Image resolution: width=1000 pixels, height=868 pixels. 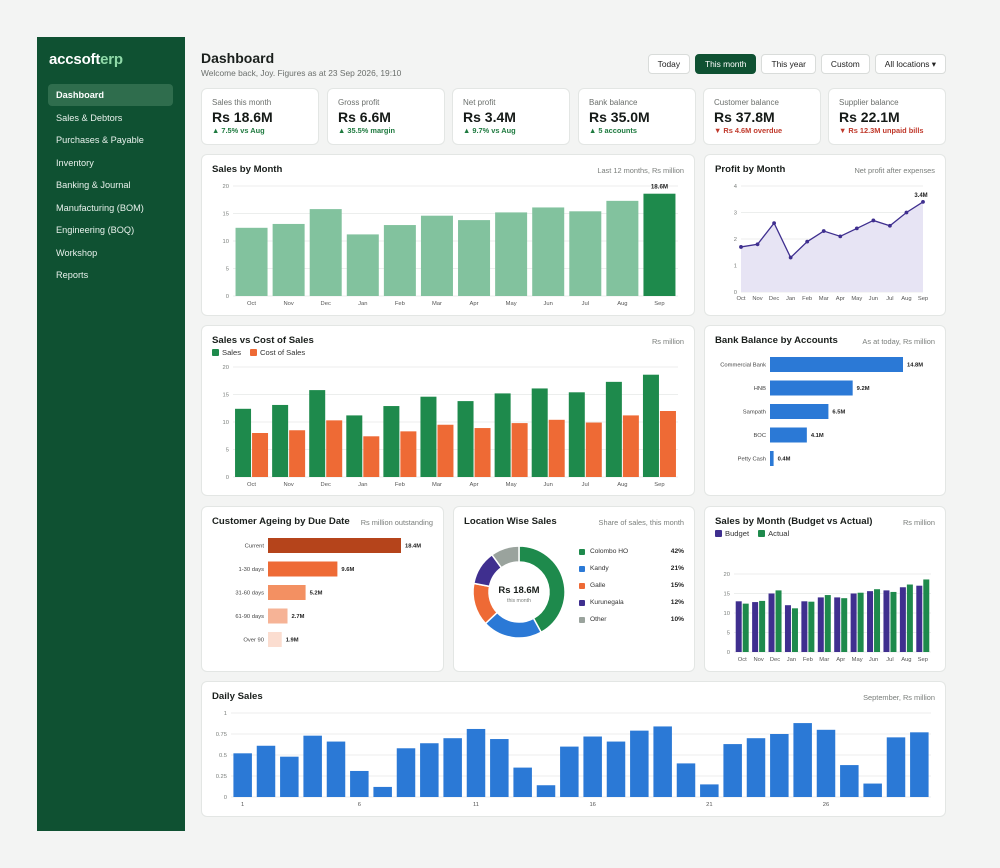 What do you see at coordinates (72, 275) in the screenshot?
I see `sidebar-item-reports: Reports` at bounding box center [72, 275].